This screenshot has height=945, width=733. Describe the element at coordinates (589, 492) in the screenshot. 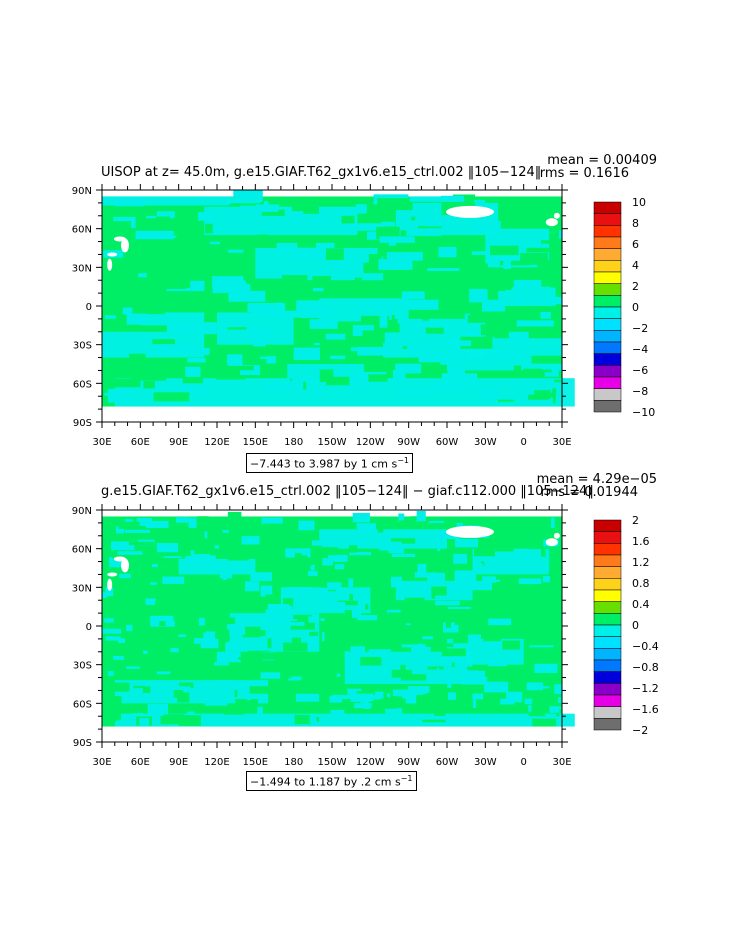

I see `plot2-rms: rms = 0.01944` at that location.